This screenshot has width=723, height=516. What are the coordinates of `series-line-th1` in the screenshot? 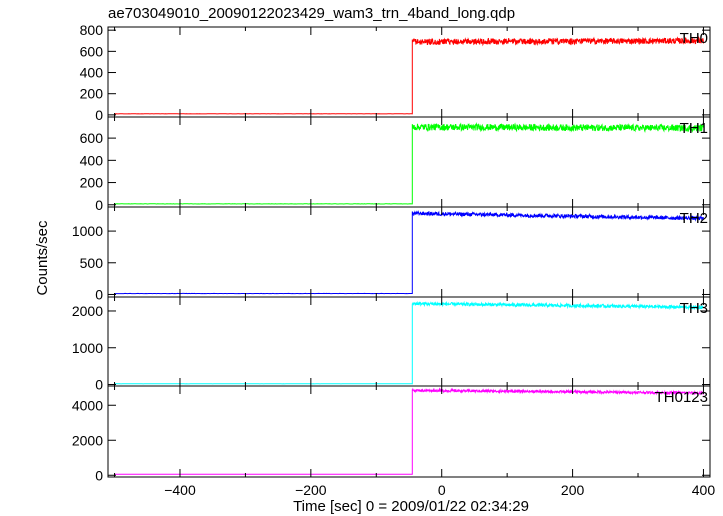 It's located at (409, 163).